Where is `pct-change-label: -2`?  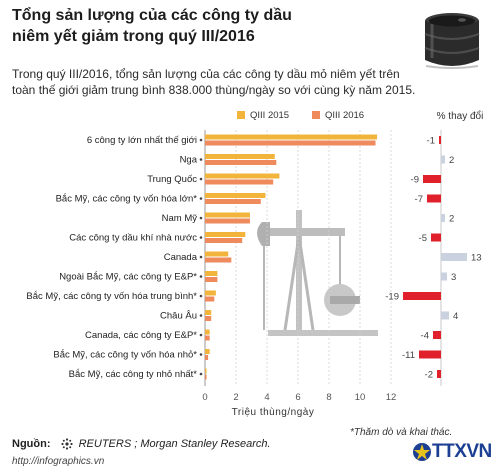
pct-change-label: -2 is located at coordinates (429, 375).